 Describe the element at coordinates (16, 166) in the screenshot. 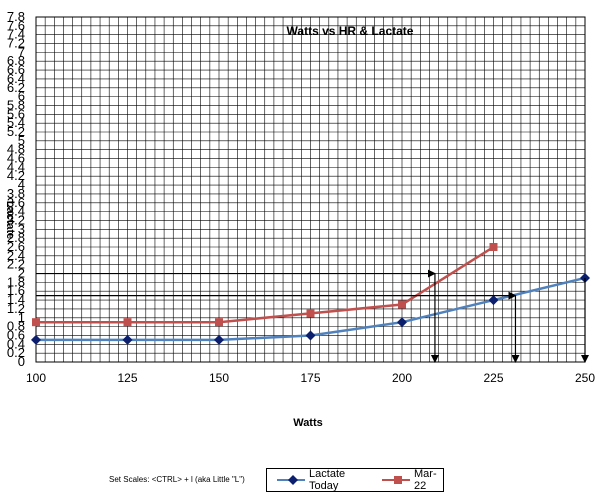

I see `y-tick-label: 4.4` at that location.